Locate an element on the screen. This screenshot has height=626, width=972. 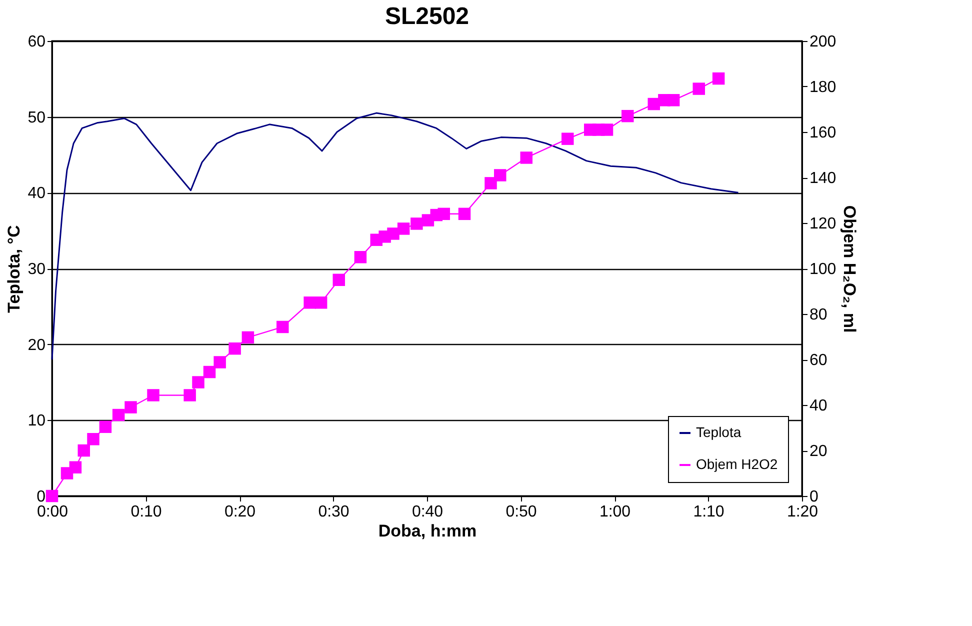
x-tick-label: 1:10 is located at coordinates (708, 512).